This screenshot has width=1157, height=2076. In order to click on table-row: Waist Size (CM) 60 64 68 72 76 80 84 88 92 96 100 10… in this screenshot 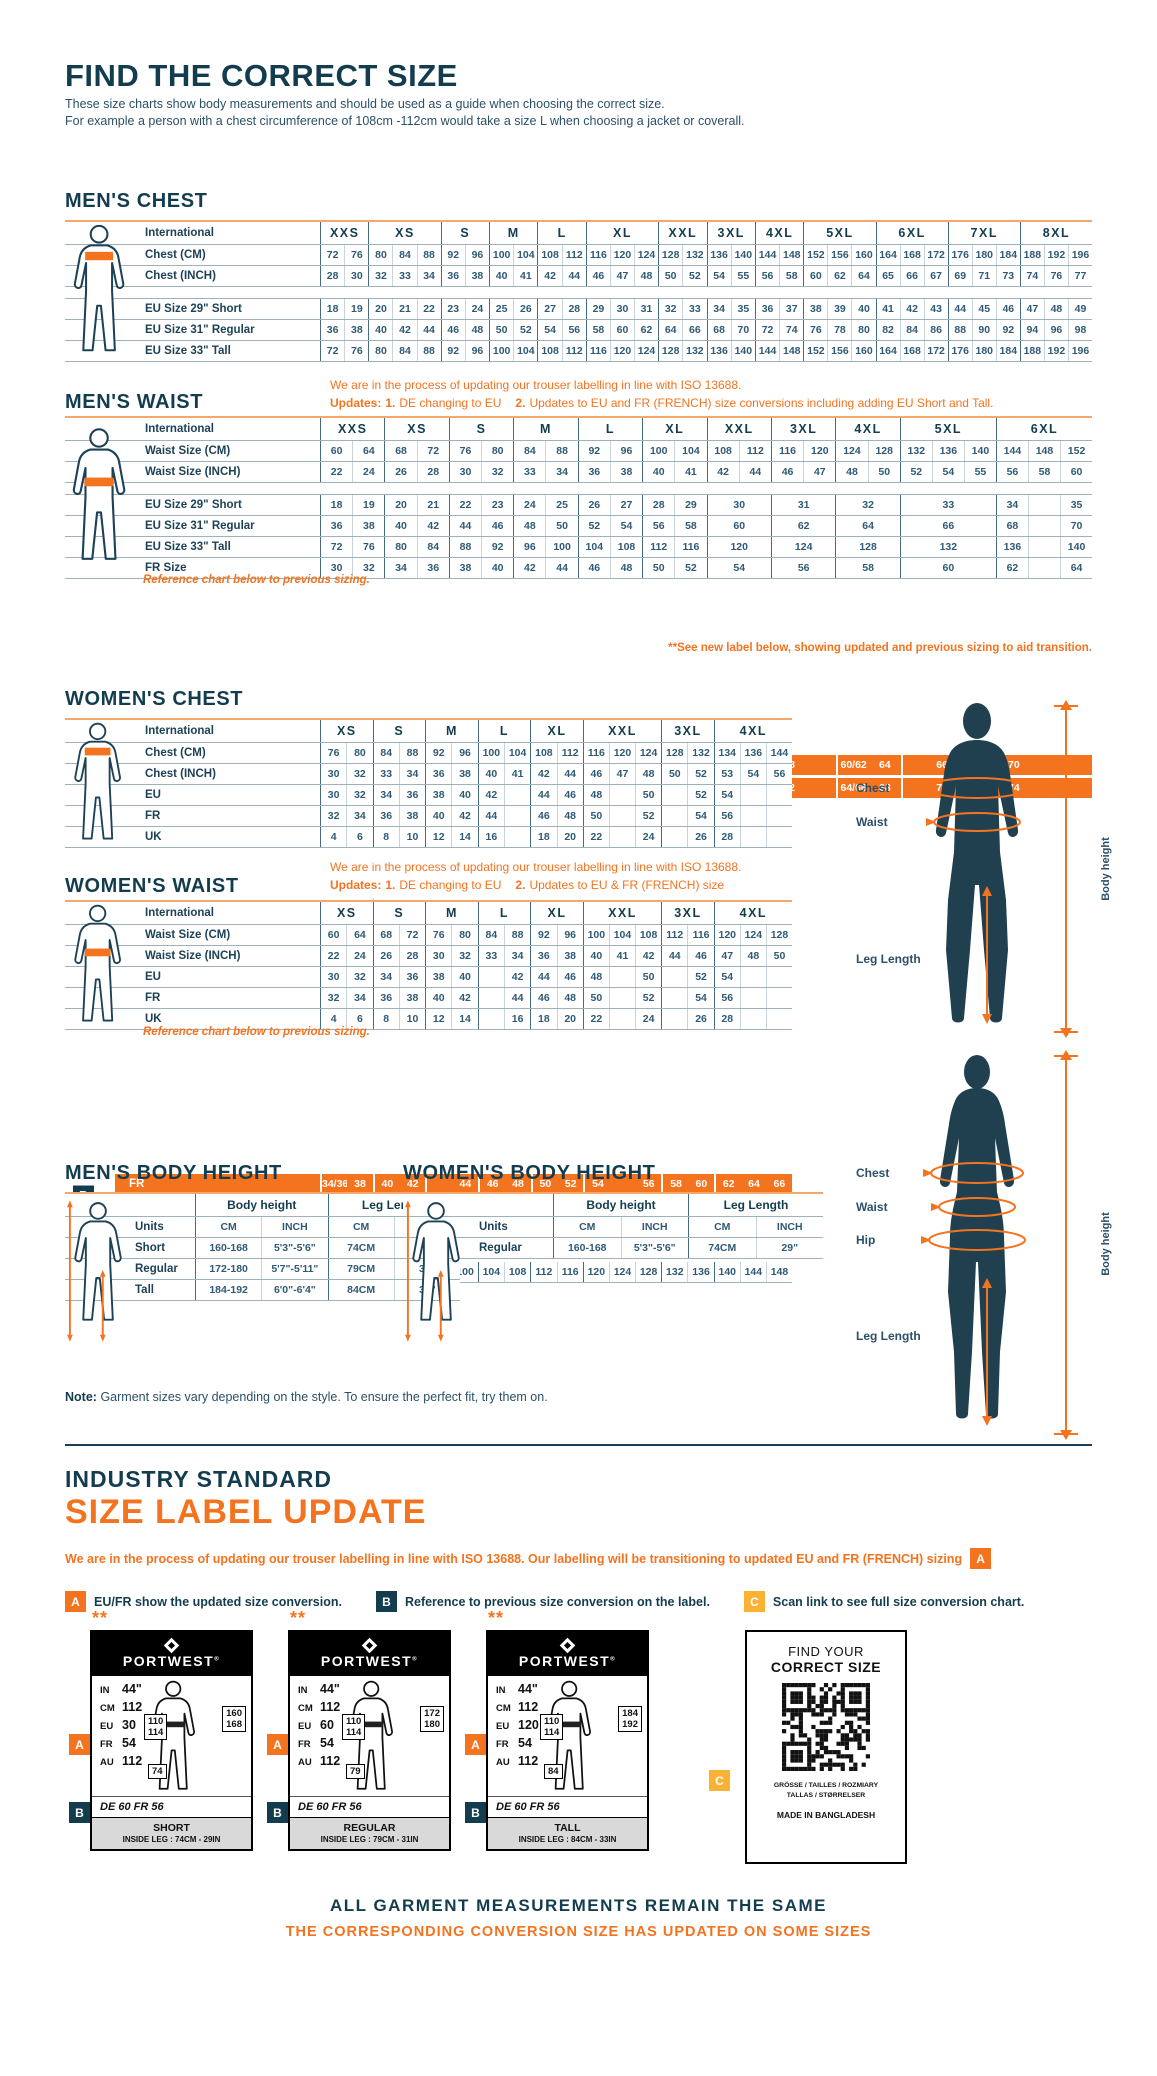, I will do `click(428, 935)`.